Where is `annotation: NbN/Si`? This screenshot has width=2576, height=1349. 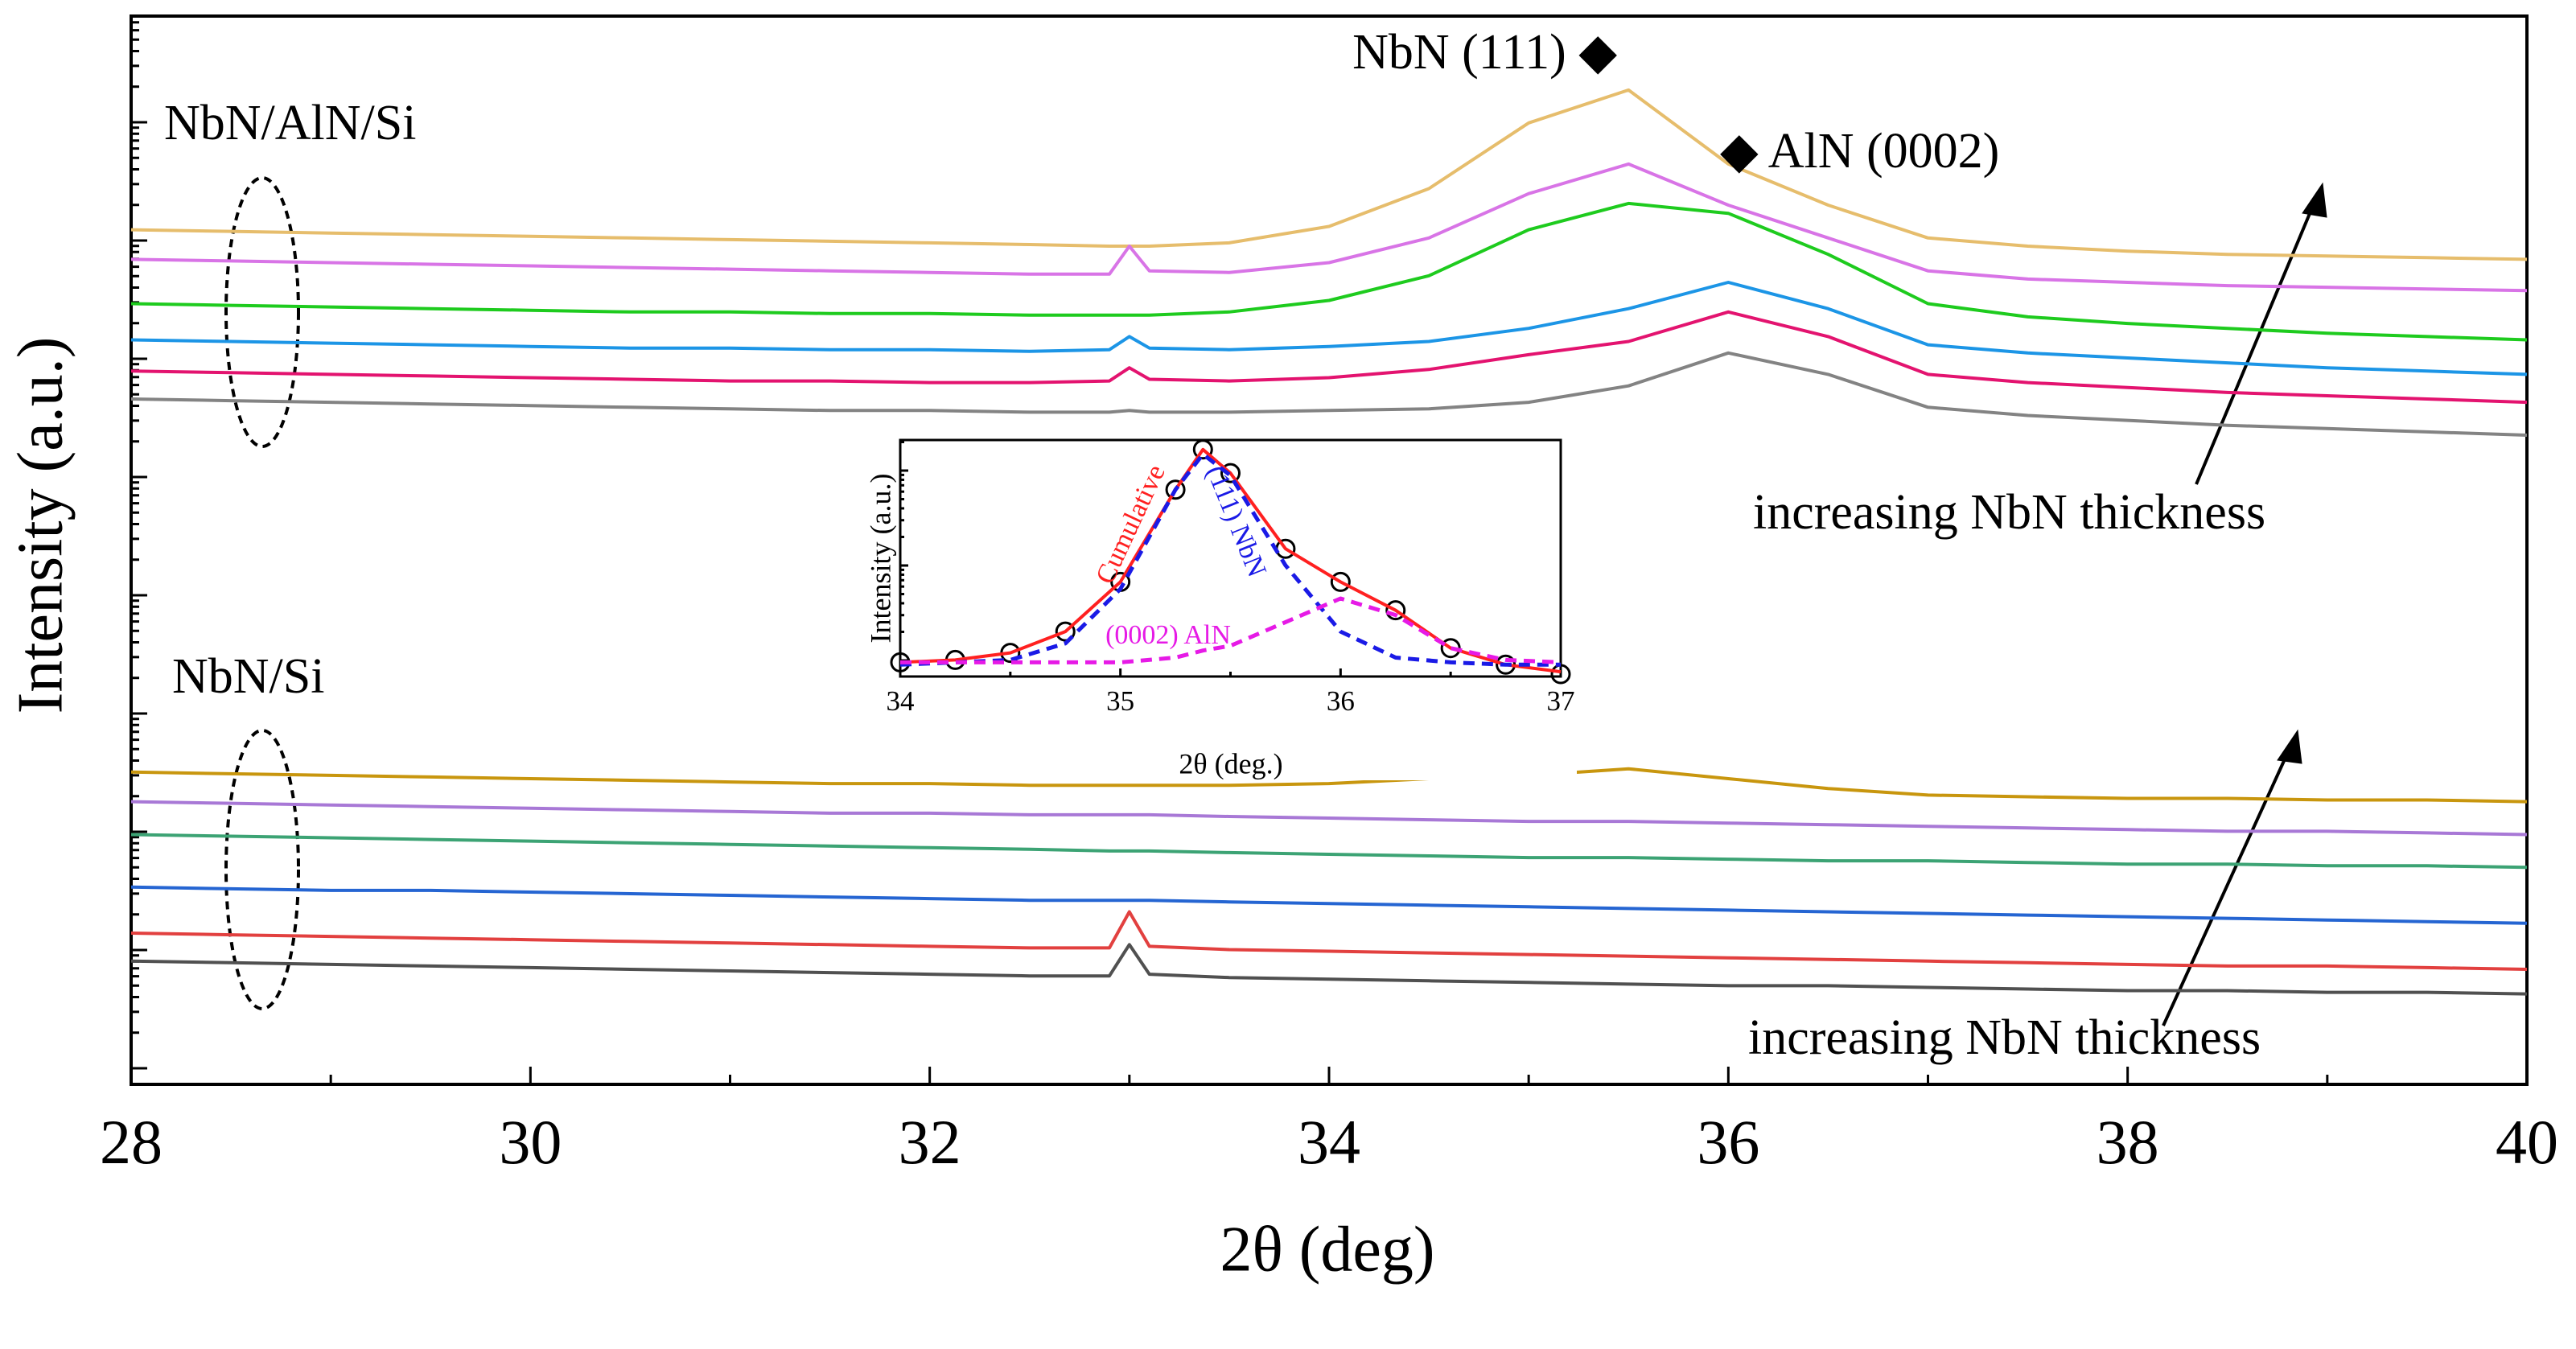
annotation: NbN/Si is located at coordinates (248, 677).